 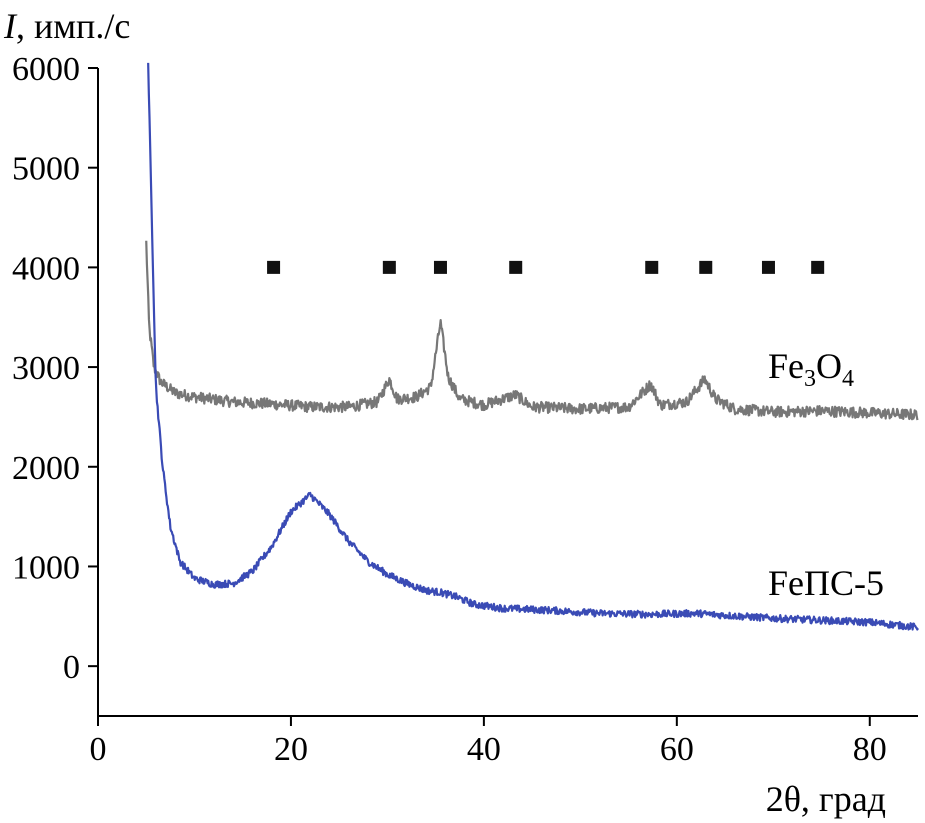 What do you see at coordinates (484, 749) in the screenshot?
I see `x-tick-label: 40` at bounding box center [484, 749].